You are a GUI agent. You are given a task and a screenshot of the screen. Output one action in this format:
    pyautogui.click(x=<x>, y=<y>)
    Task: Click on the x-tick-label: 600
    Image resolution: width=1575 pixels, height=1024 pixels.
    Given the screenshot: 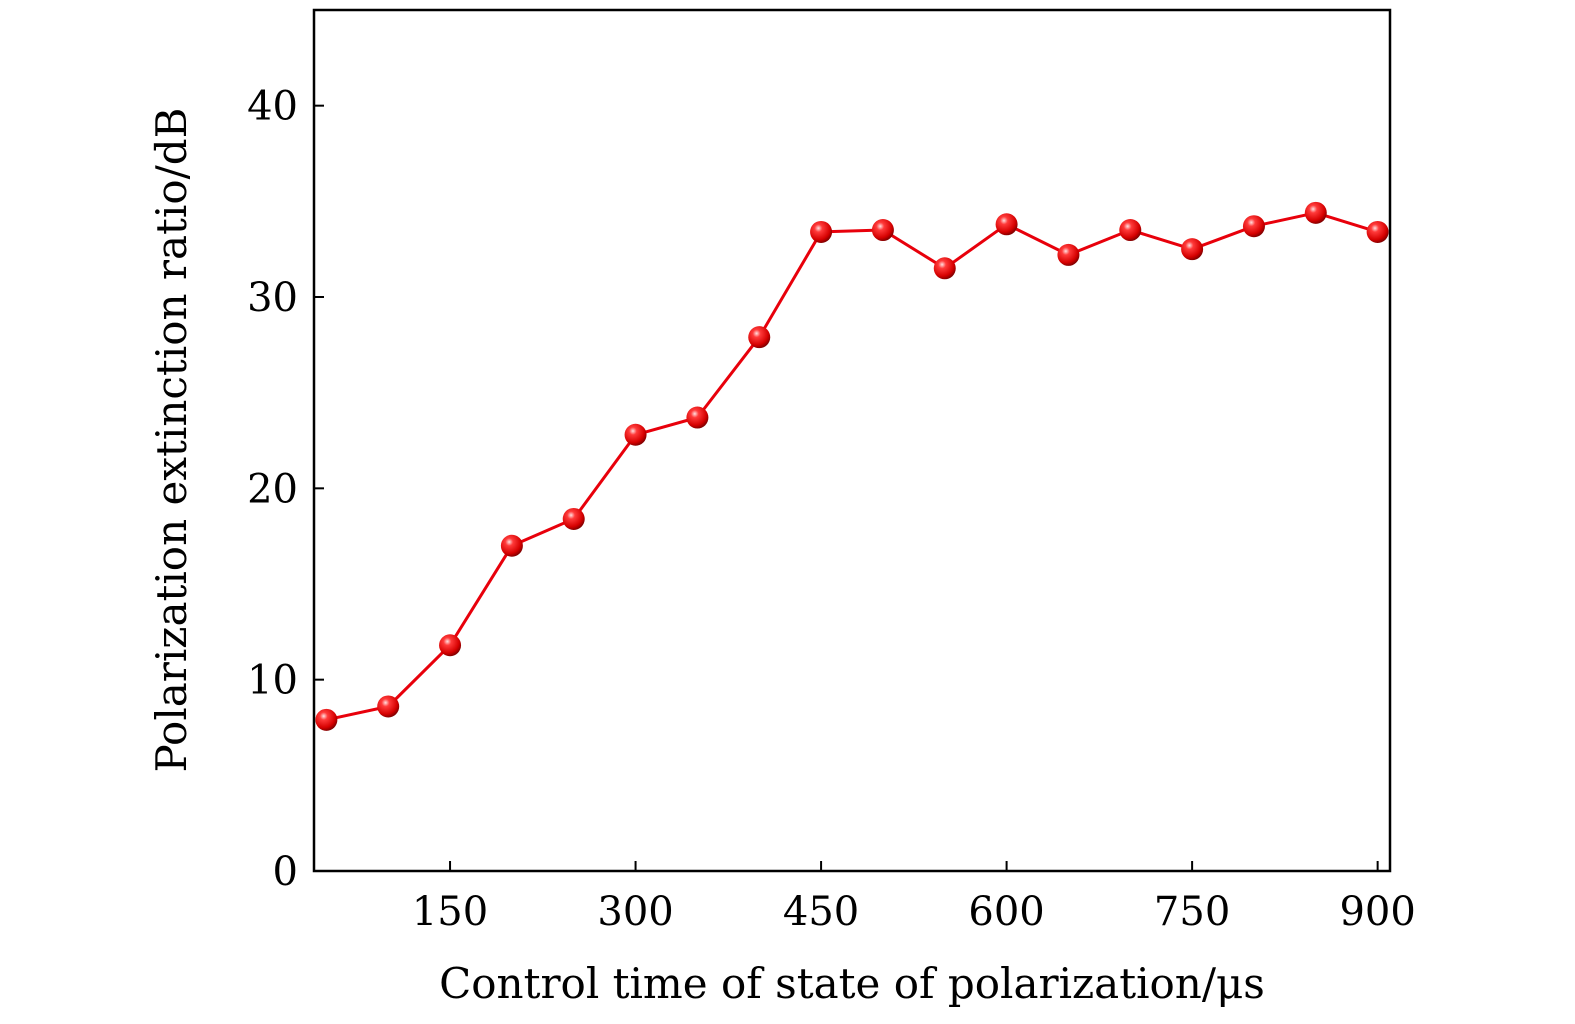 What is the action you would take?
    pyautogui.click(x=1006, y=912)
    